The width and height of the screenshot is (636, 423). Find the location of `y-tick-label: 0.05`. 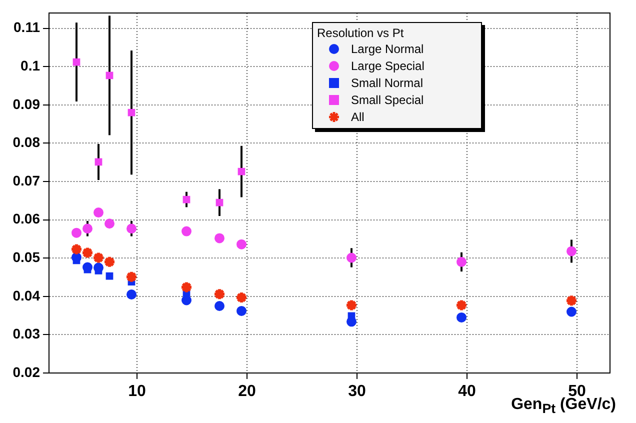

y-tick-label: 0.05 is located at coordinates (26, 256).